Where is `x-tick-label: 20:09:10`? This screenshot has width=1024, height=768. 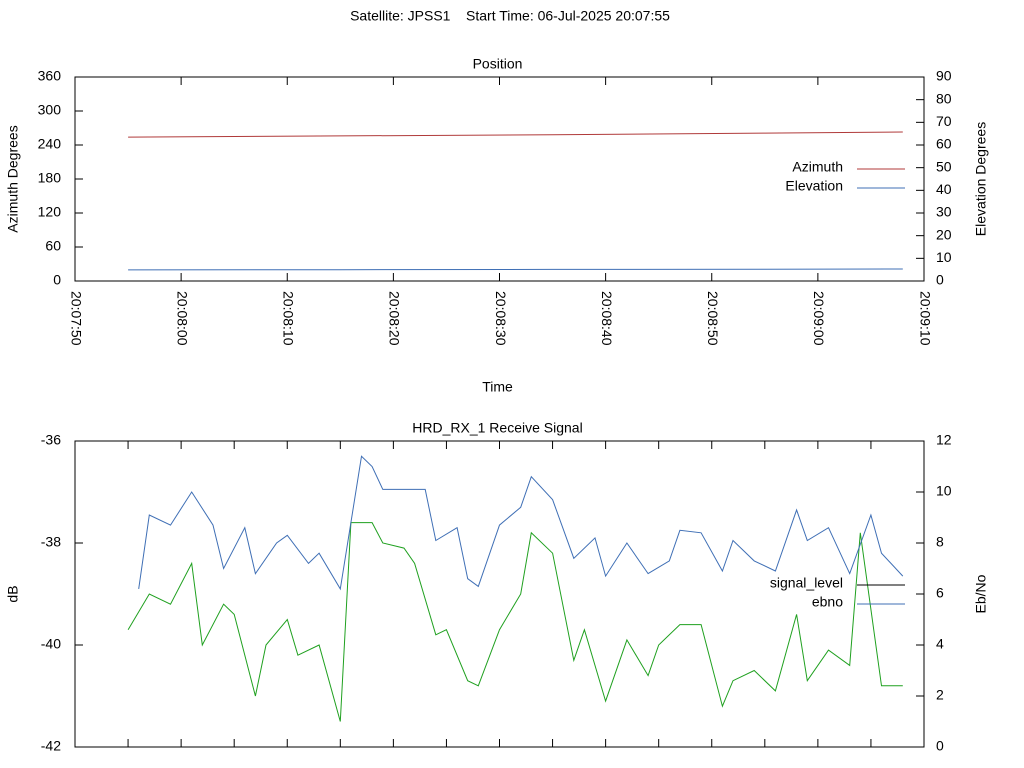
x-tick-label: 20:09:10 is located at coordinates (925, 318).